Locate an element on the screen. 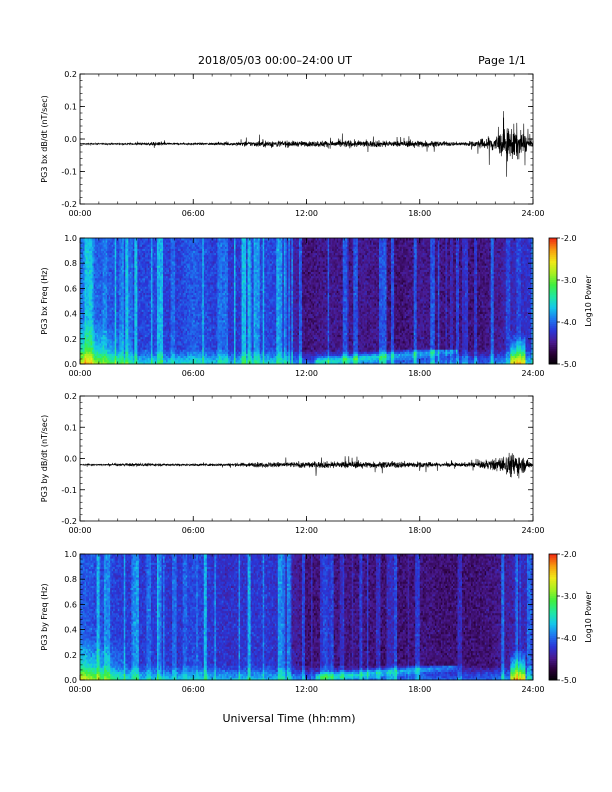 The image size is (612, 792). y-axis-label: PG3 by Freq (Hz) is located at coordinates (44, 616).